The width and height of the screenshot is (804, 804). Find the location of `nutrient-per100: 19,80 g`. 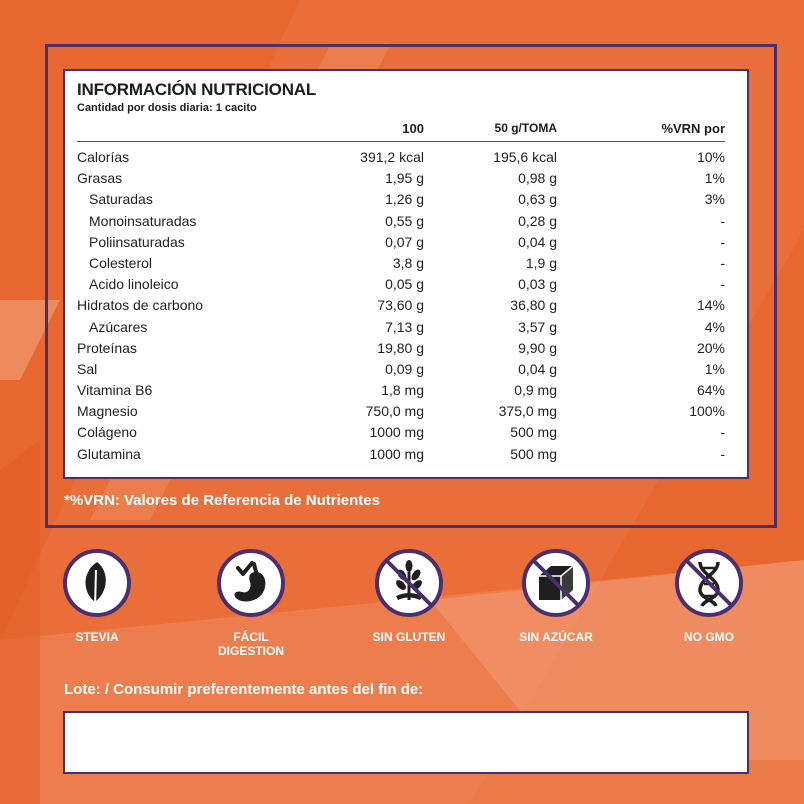

nutrient-per100: 19,80 g is located at coordinates (400, 347).